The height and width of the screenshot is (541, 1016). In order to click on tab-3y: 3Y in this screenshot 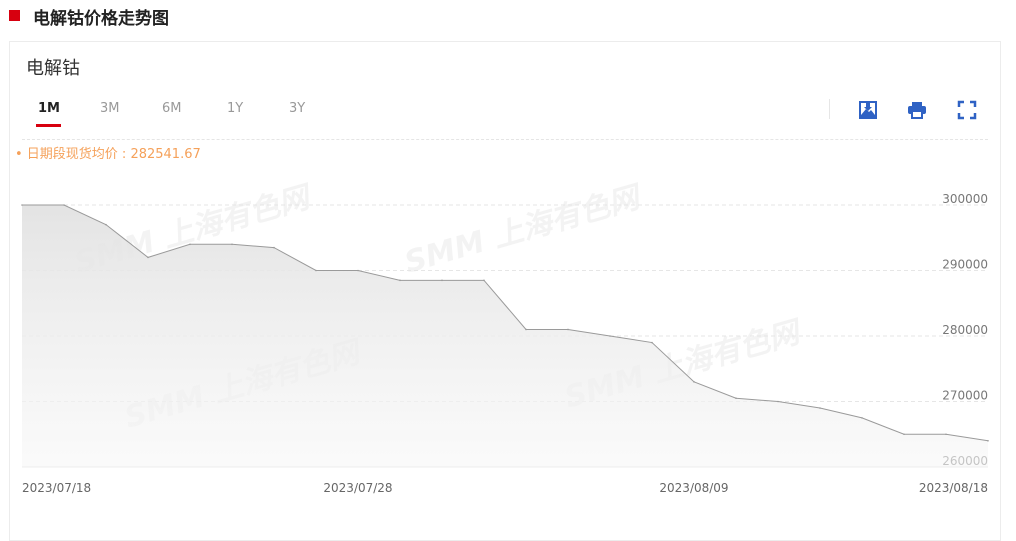, I will do `click(297, 108)`.